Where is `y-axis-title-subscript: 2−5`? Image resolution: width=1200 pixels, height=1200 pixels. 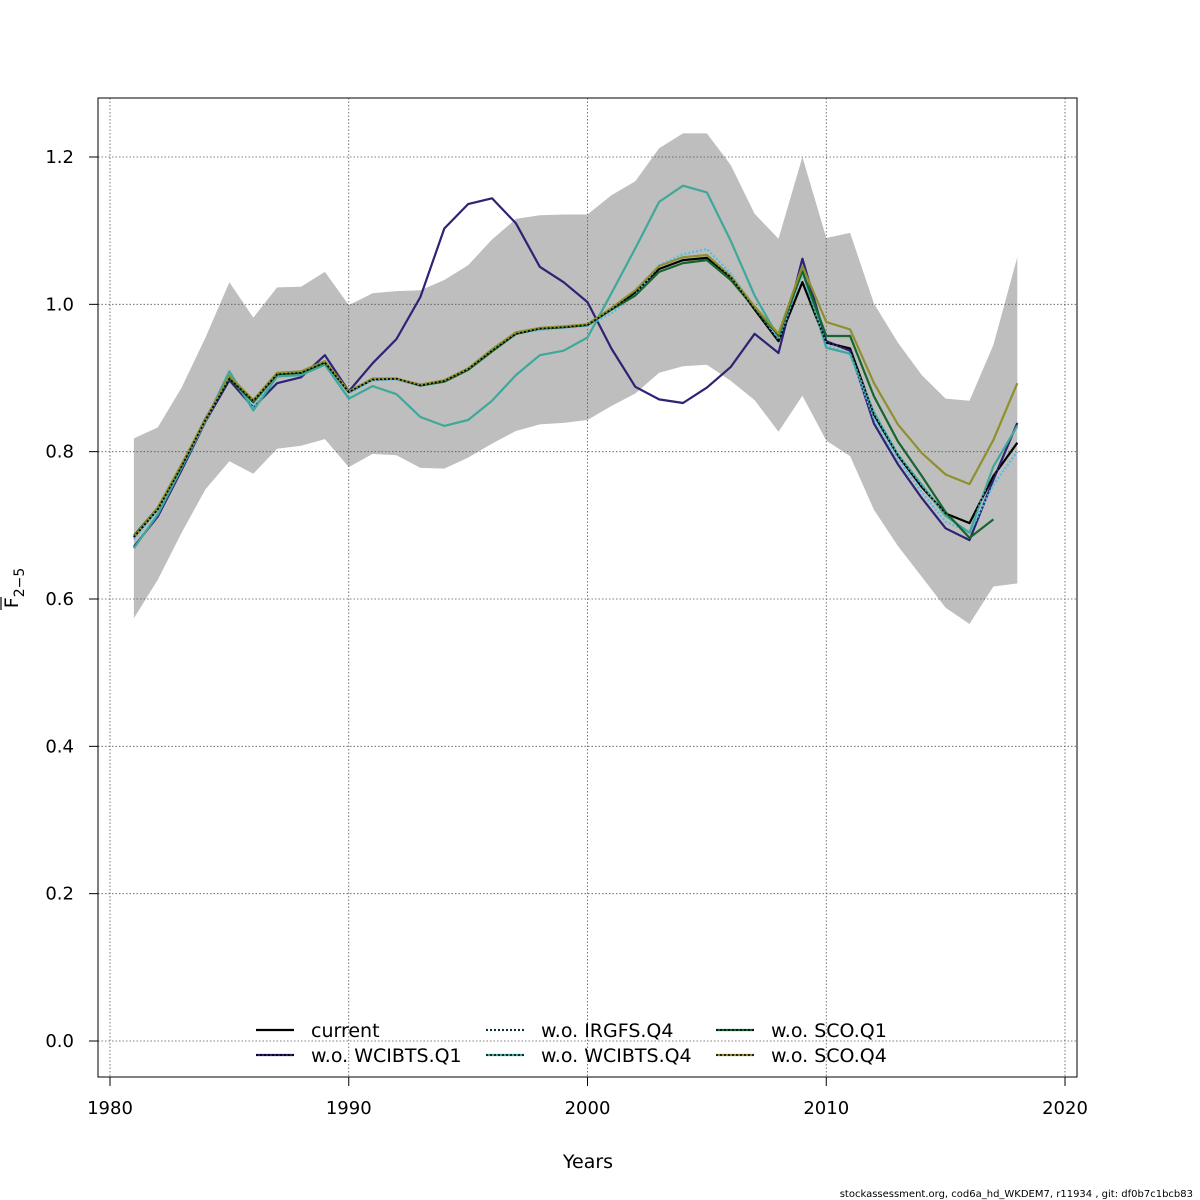 y-axis-title-subscript: 2−5 is located at coordinates (20, 583).